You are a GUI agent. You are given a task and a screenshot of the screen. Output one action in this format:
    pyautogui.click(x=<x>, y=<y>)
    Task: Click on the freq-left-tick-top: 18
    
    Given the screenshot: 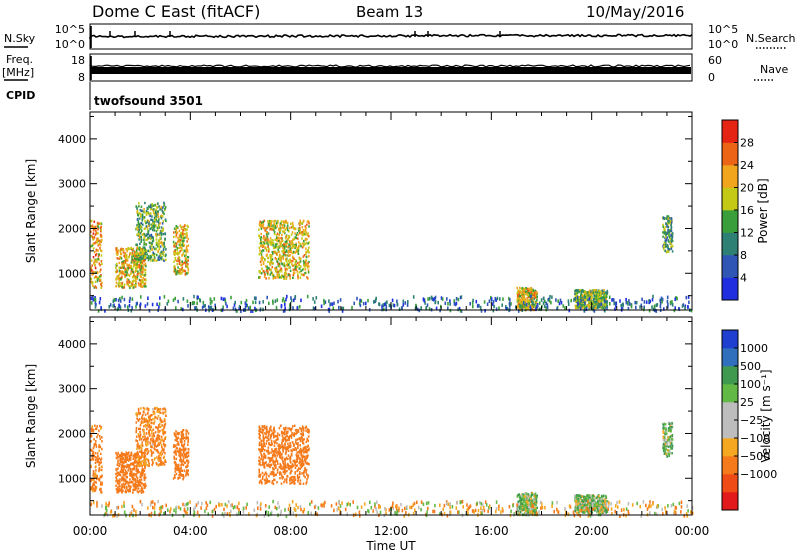 What is the action you would take?
    pyautogui.click(x=78, y=60)
    